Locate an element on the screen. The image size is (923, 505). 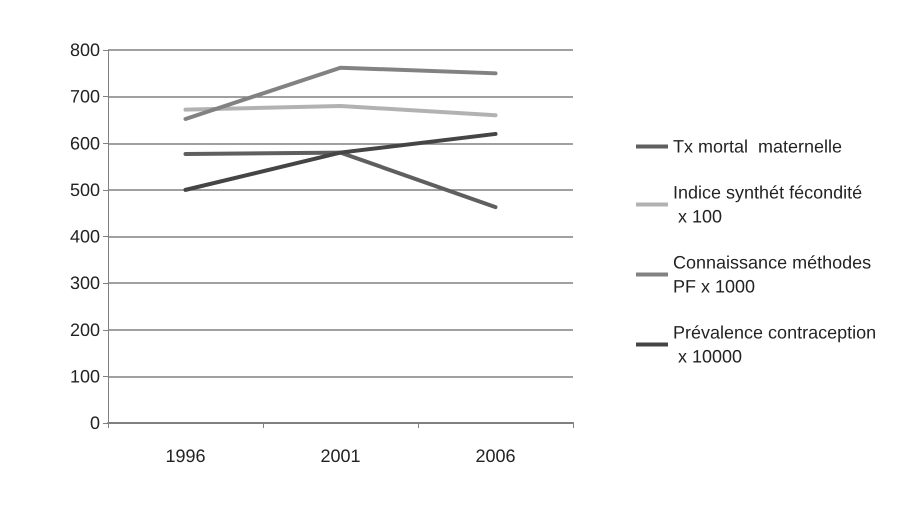
x-tick-label: 1996 is located at coordinates (185, 456).